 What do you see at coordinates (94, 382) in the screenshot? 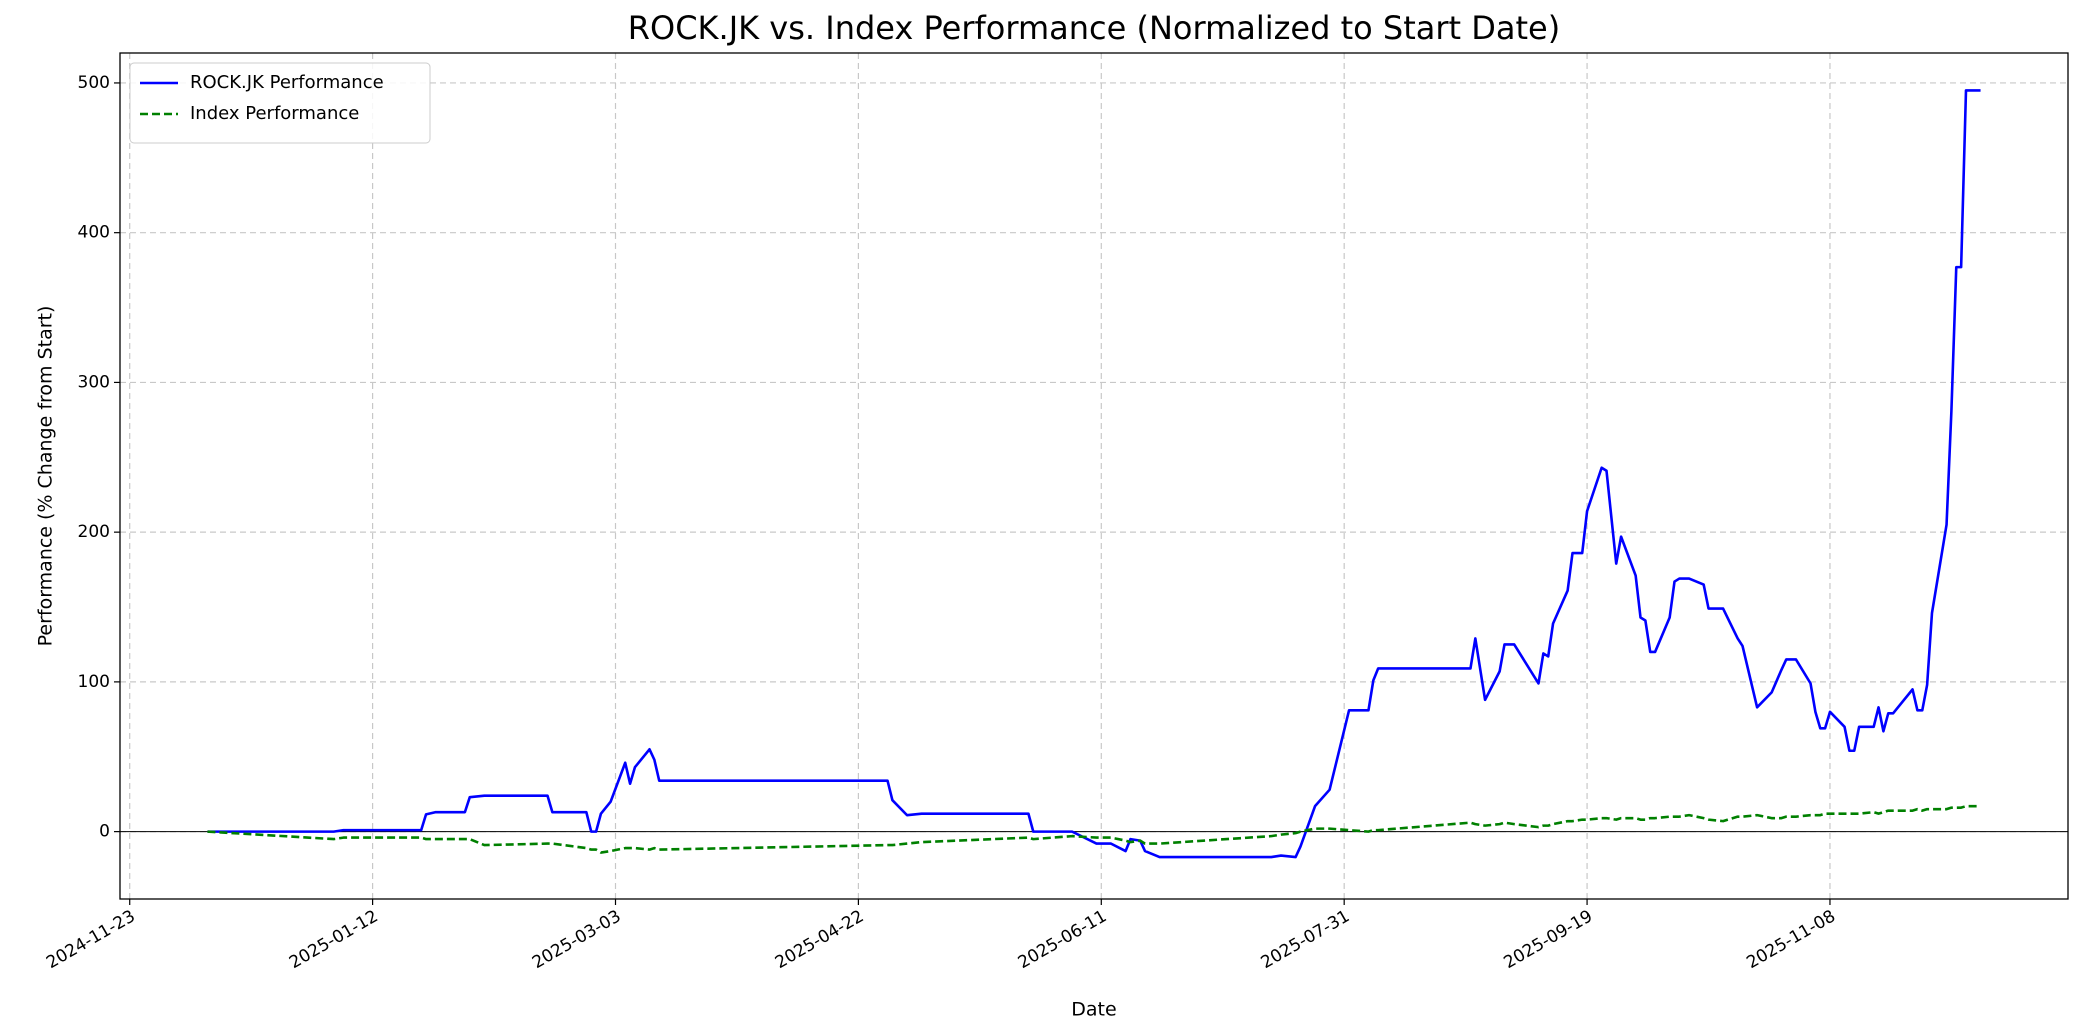
I see `y-tick-label: 300` at bounding box center [94, 382].